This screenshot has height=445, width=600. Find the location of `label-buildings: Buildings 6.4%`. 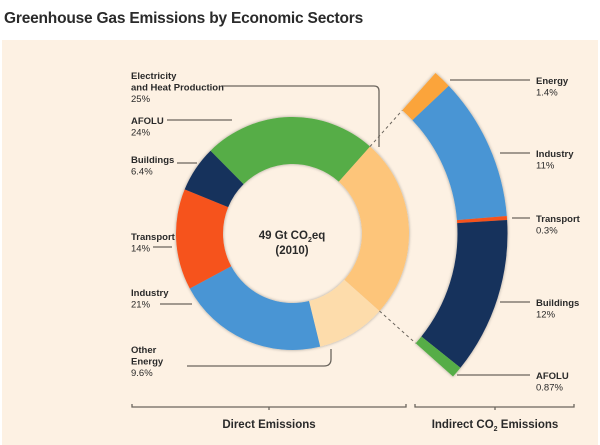

label-buildings: Buildings 6.4% is located at coordinates (152, 166).